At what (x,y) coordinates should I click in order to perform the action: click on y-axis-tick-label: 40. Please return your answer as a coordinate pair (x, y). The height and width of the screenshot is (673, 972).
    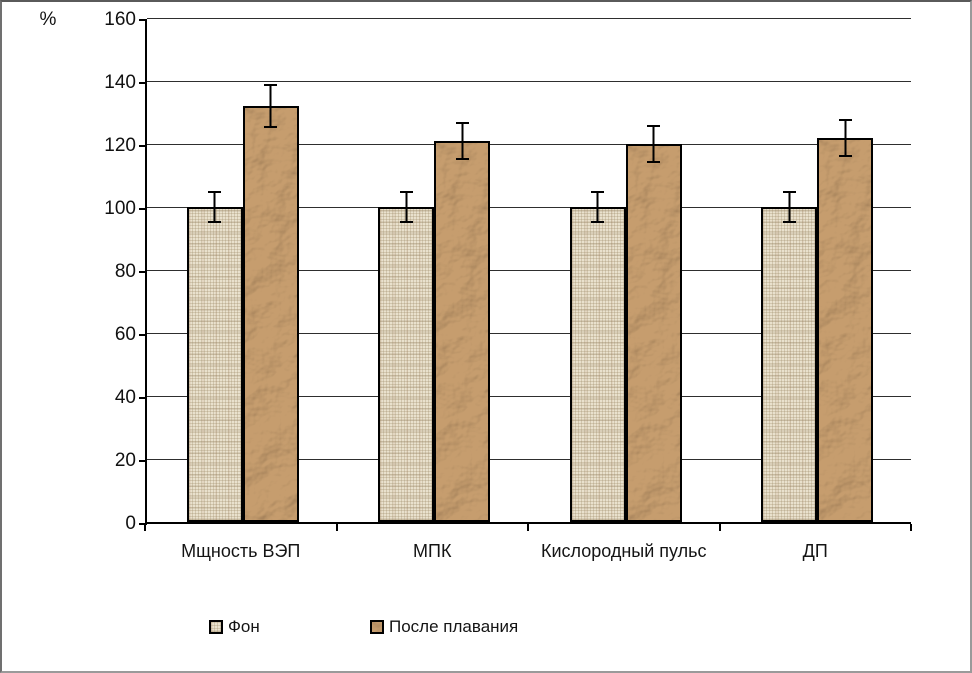
    Looking at the image, I should click on (125, 397).